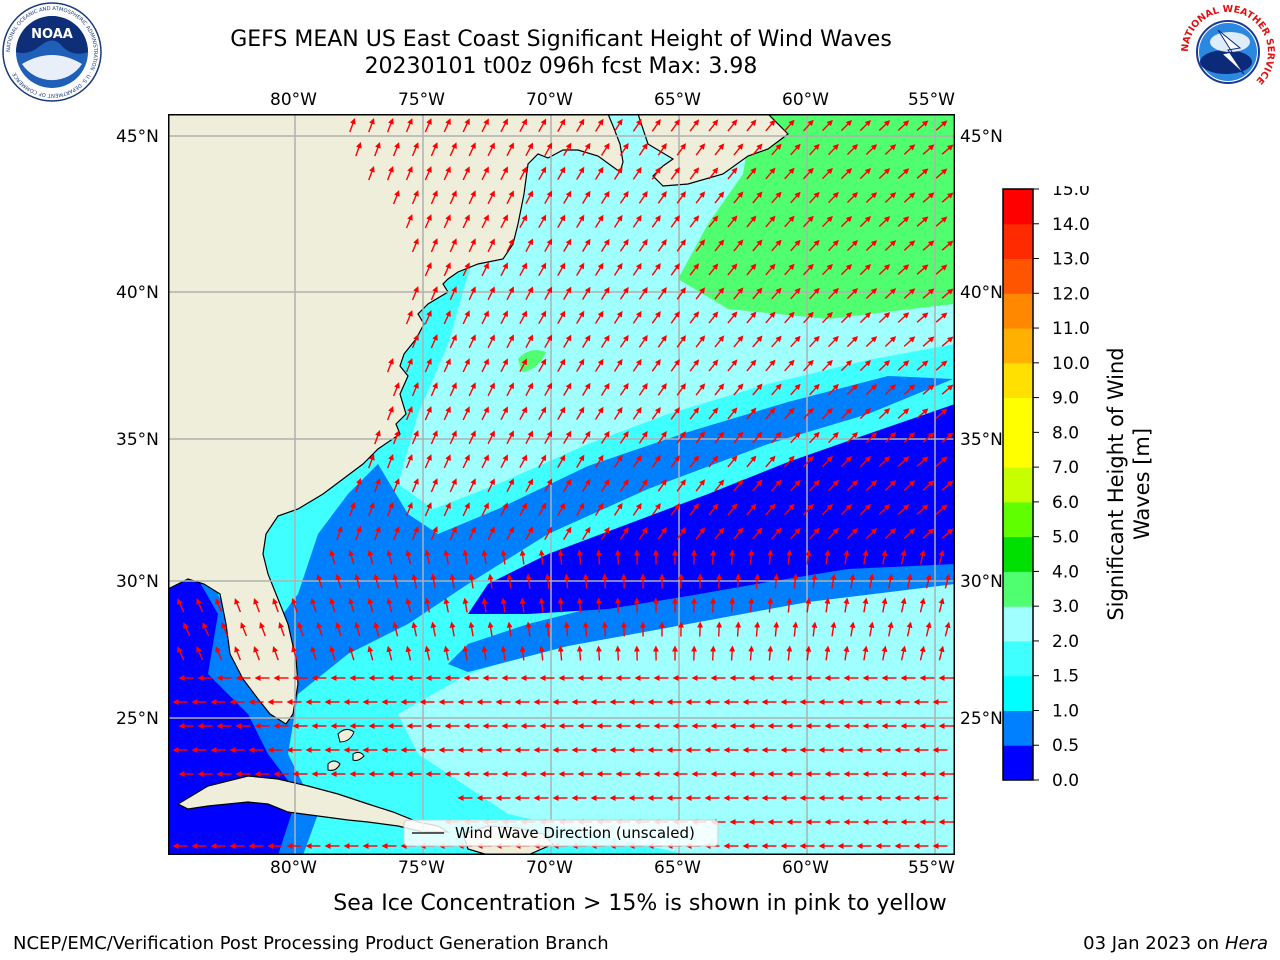 The image size is (1280, 960). I want to click on colorbar-tick-label: 12.0, so click(1071, 294).